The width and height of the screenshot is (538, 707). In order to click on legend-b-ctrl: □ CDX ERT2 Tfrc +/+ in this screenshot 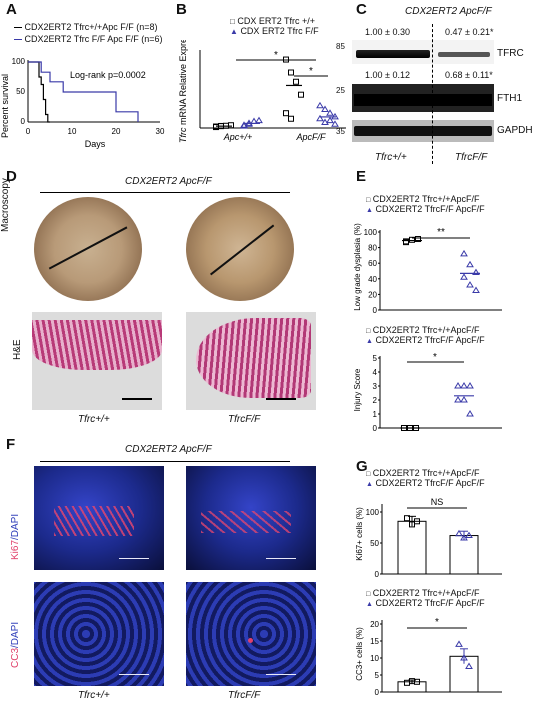, I will do `click(273, 21)`.